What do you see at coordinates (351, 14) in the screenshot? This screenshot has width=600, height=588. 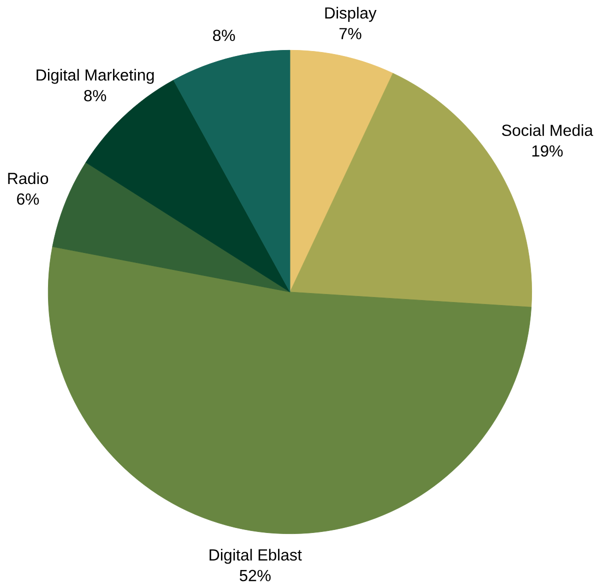 I see `slice-label: Display` at bounding box center [351, 14].